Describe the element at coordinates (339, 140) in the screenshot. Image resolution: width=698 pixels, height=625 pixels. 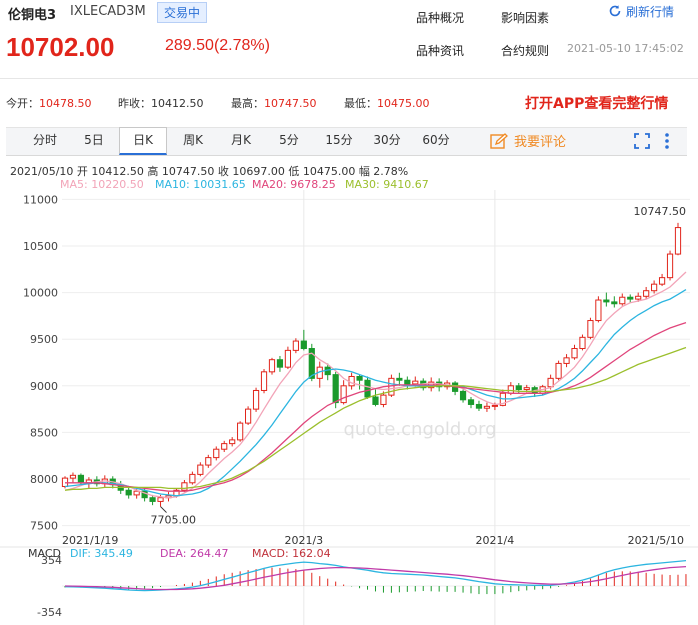
I see `tab-15min: 15分` at that location.